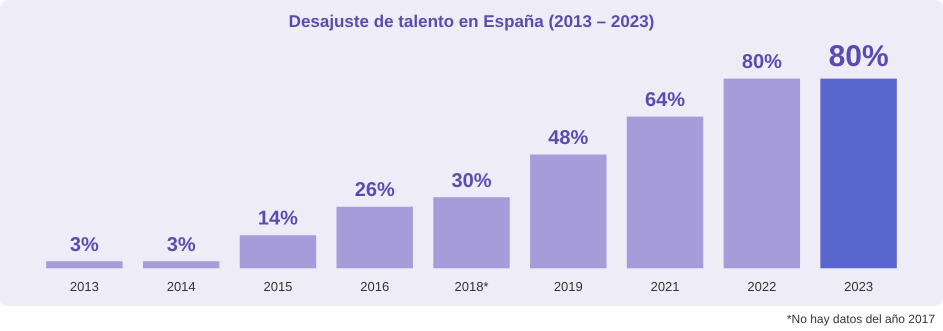 The height and width of the screenshot is (331, 943). I want to click on data-label: 30%, so click(471, 181).